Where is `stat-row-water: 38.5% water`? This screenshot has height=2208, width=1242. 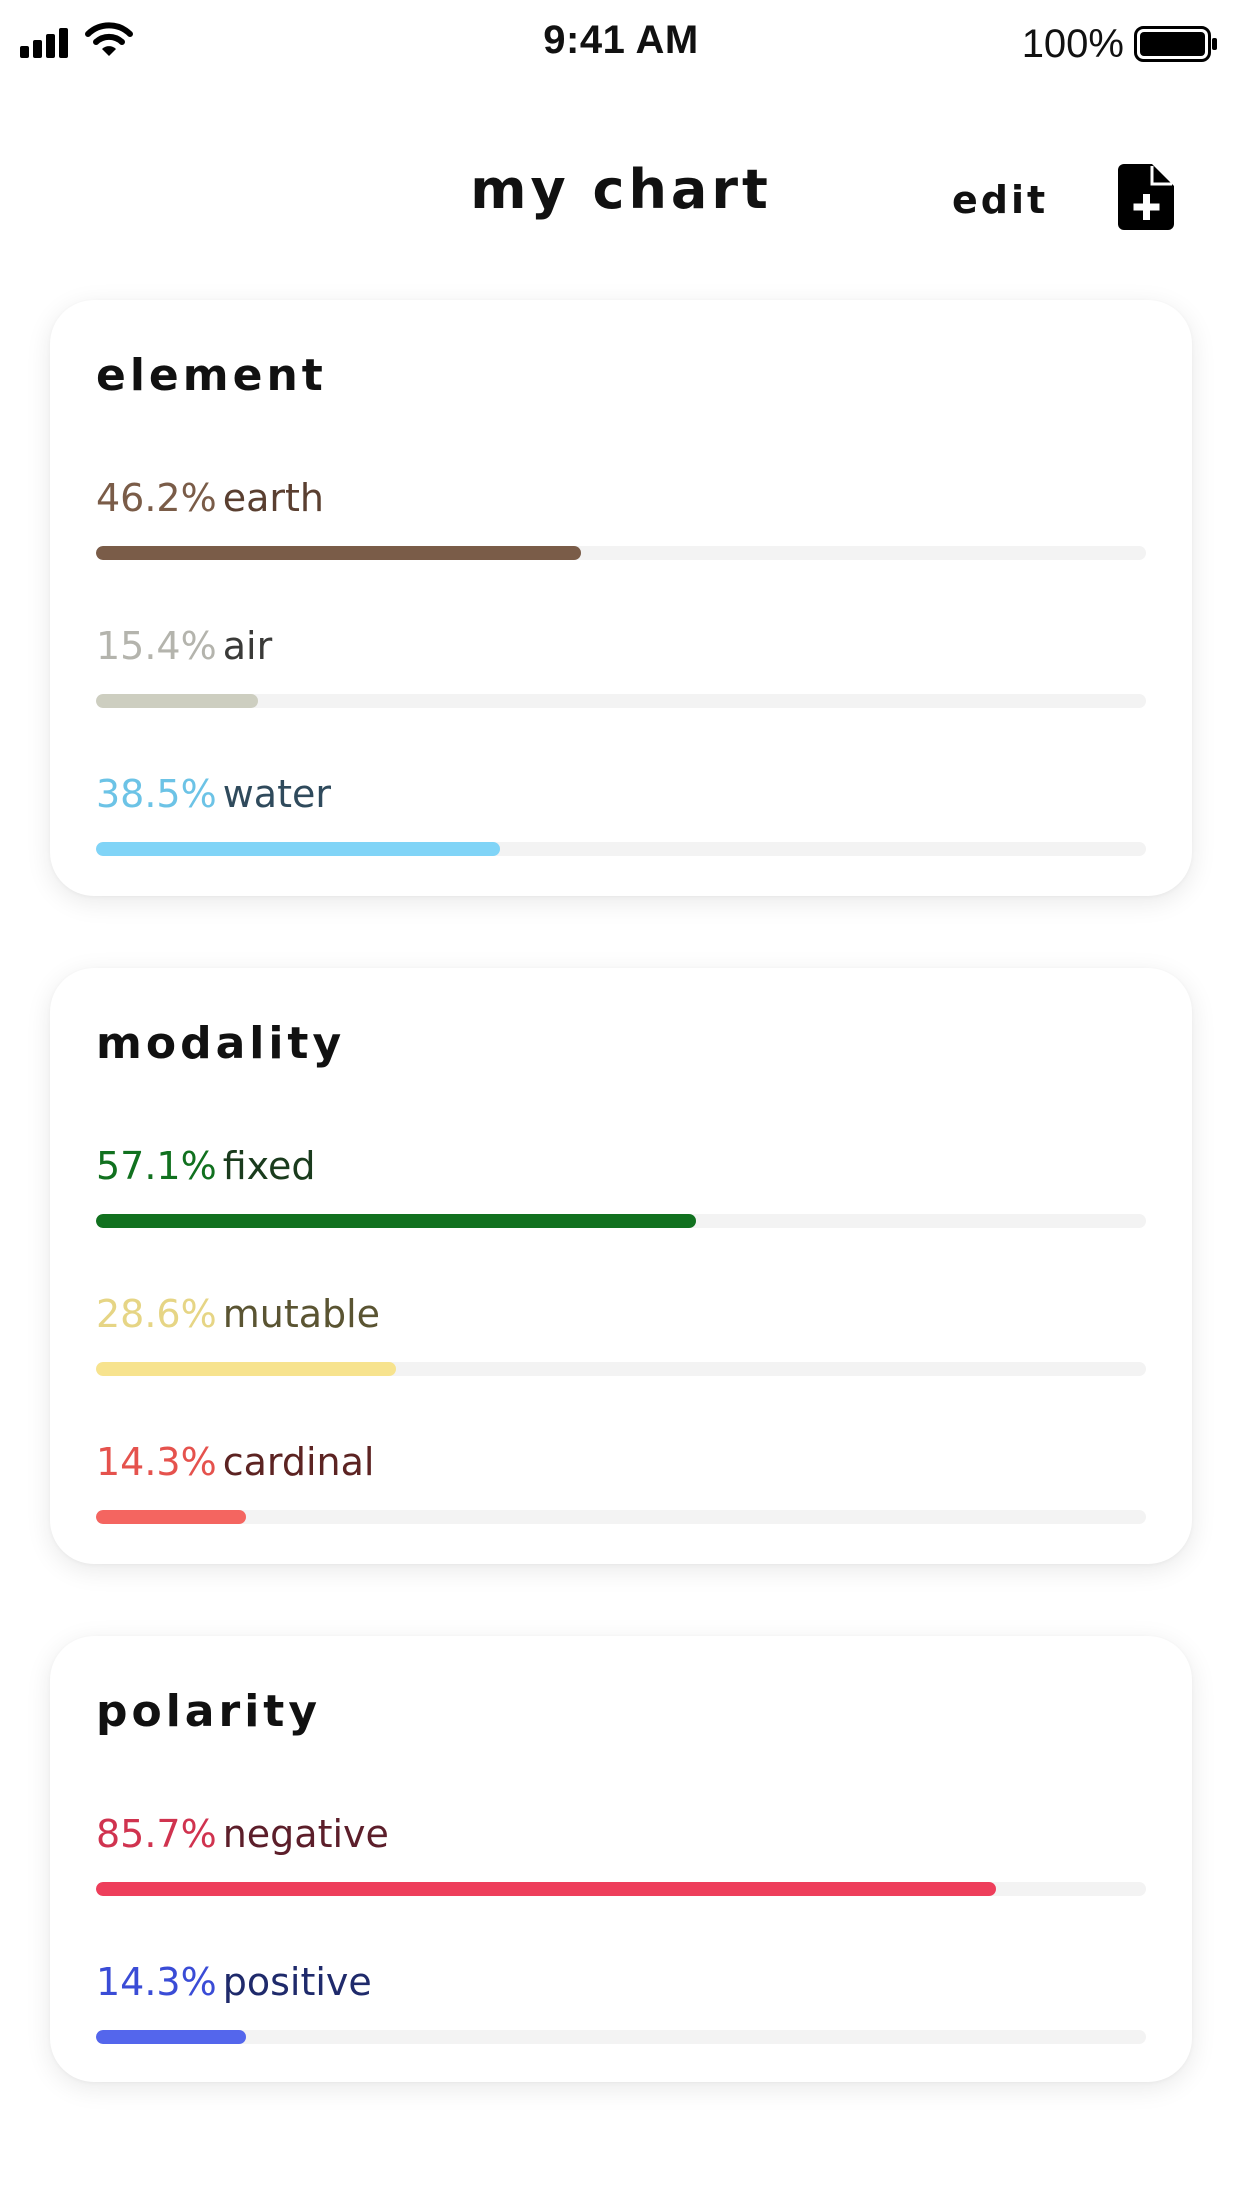
stat-row-water: 38.5% water is located at coordinates (621, 822).